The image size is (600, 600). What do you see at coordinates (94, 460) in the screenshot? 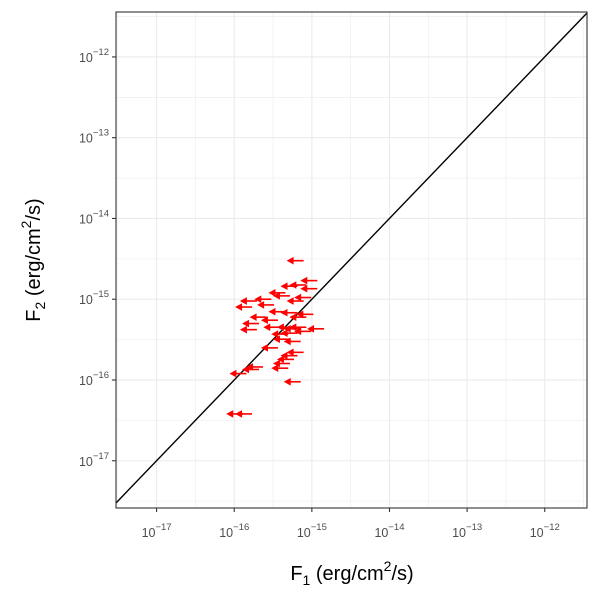
I see `y-tick-label: 10−17` at bounding box center [94, 460].